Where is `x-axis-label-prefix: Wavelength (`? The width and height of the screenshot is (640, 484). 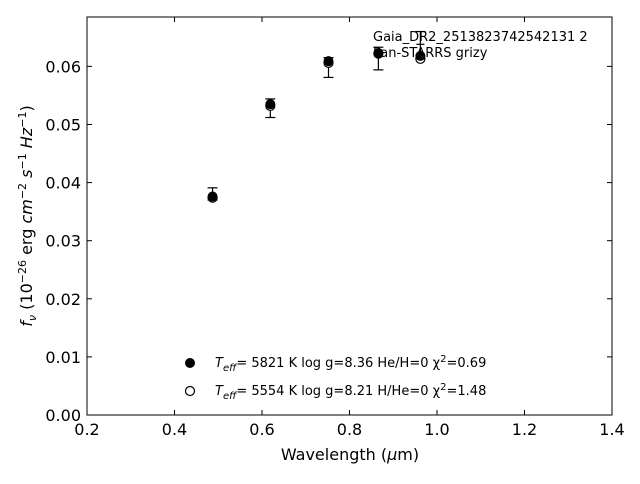 x-axis-label-prefix: Wavelength ( is located at coordinates (334, 454).